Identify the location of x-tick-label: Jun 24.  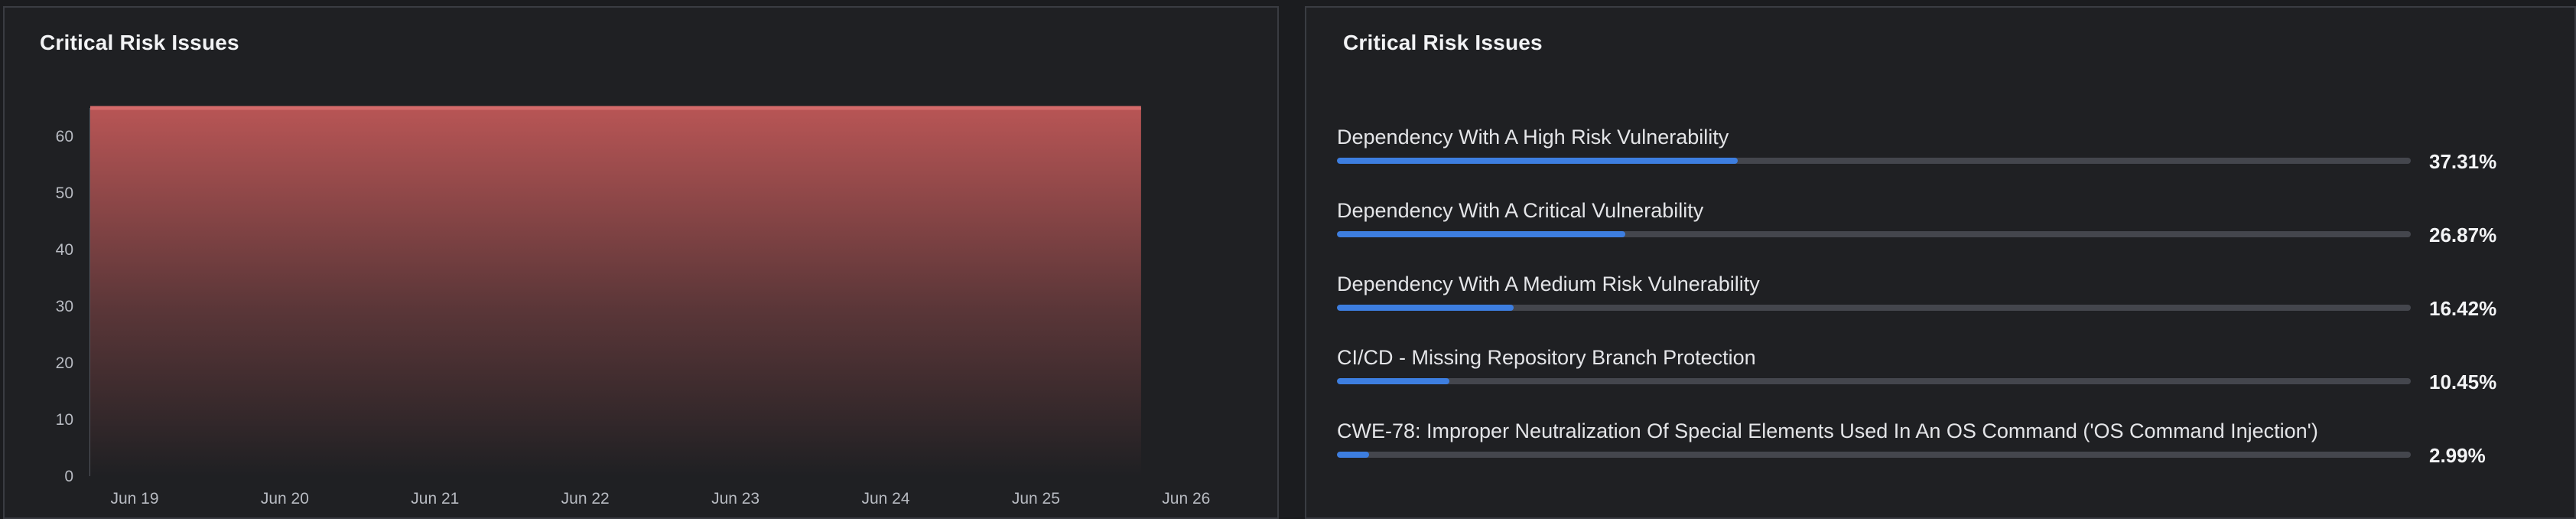
(885, 499).